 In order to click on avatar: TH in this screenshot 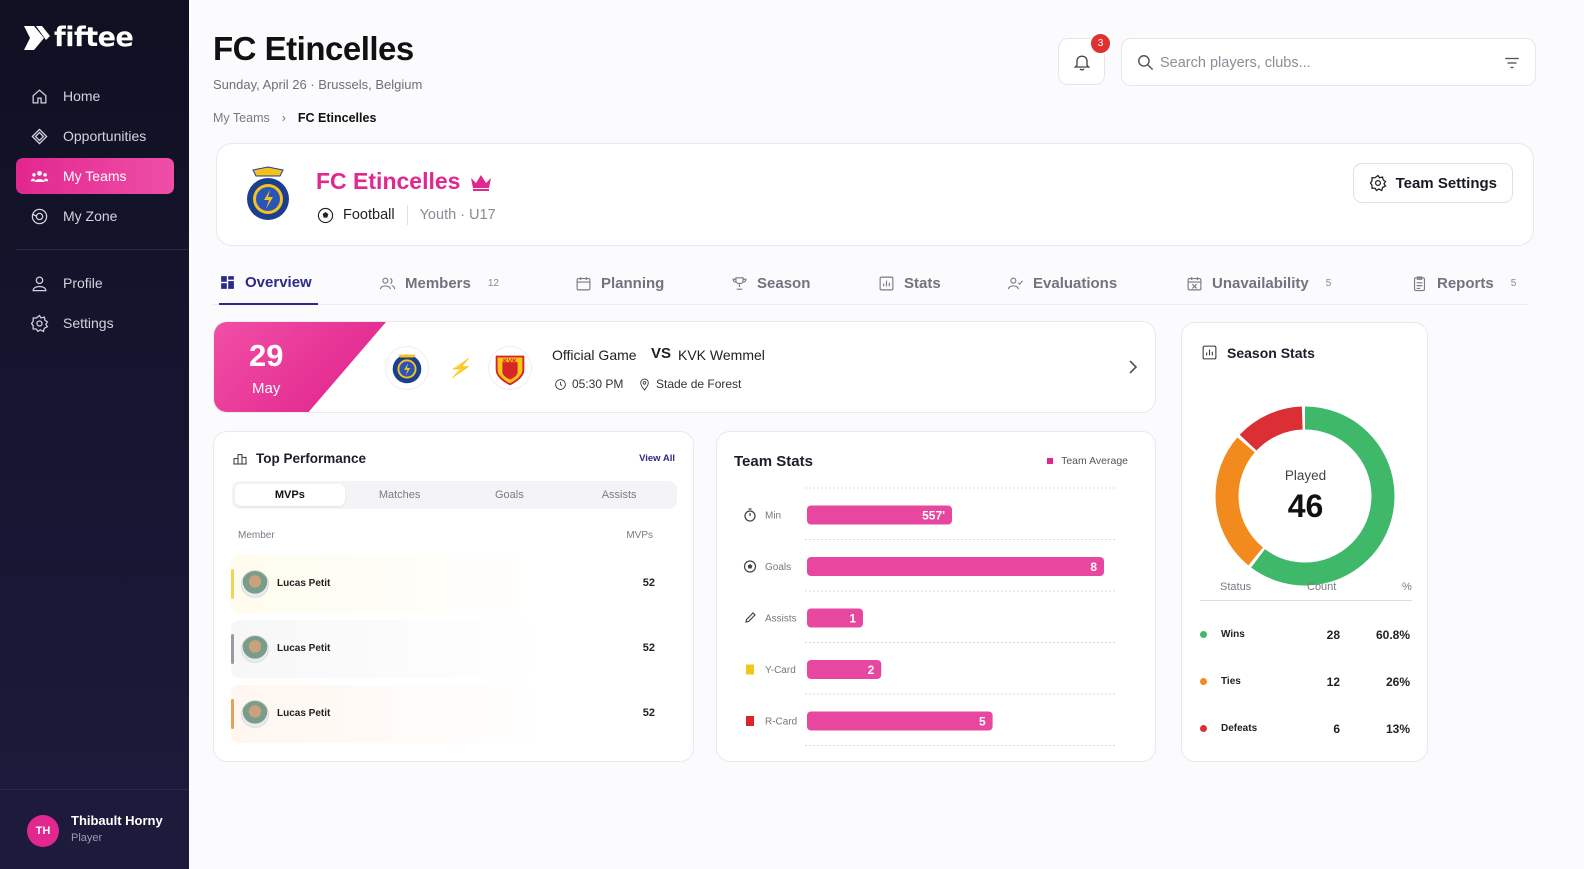, I will do `click(43, 831)`.